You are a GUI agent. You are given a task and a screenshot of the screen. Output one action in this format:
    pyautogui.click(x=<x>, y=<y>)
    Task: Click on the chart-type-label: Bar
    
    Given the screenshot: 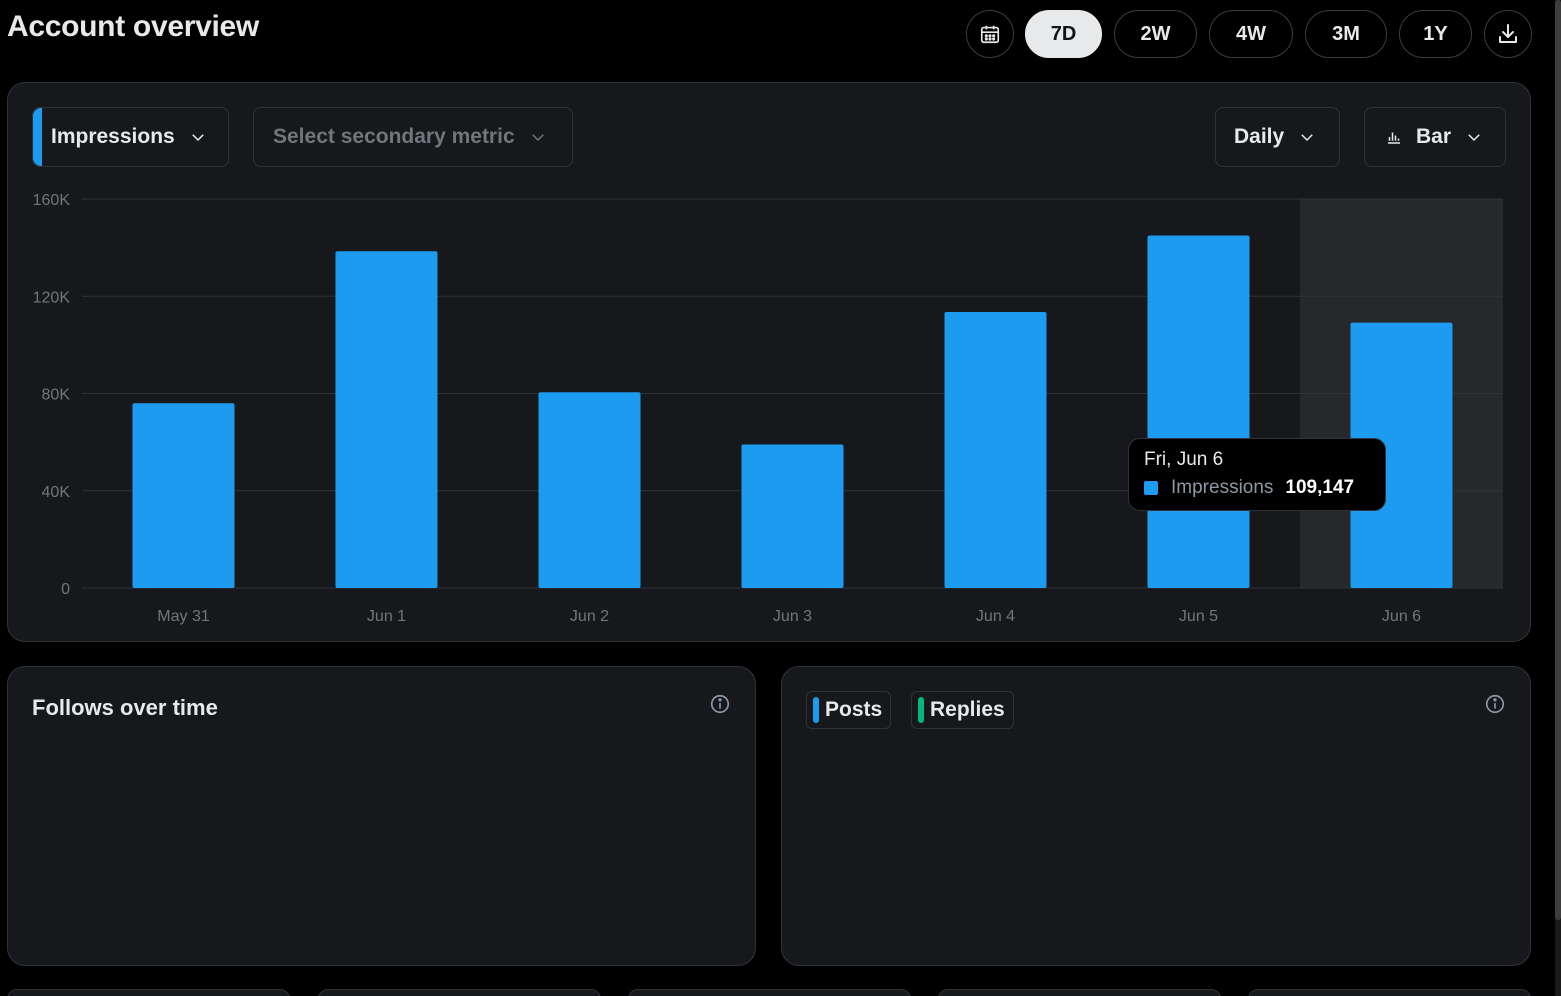 What is the action you would take?
    pyautogui.click(x=1434, y=136)
    